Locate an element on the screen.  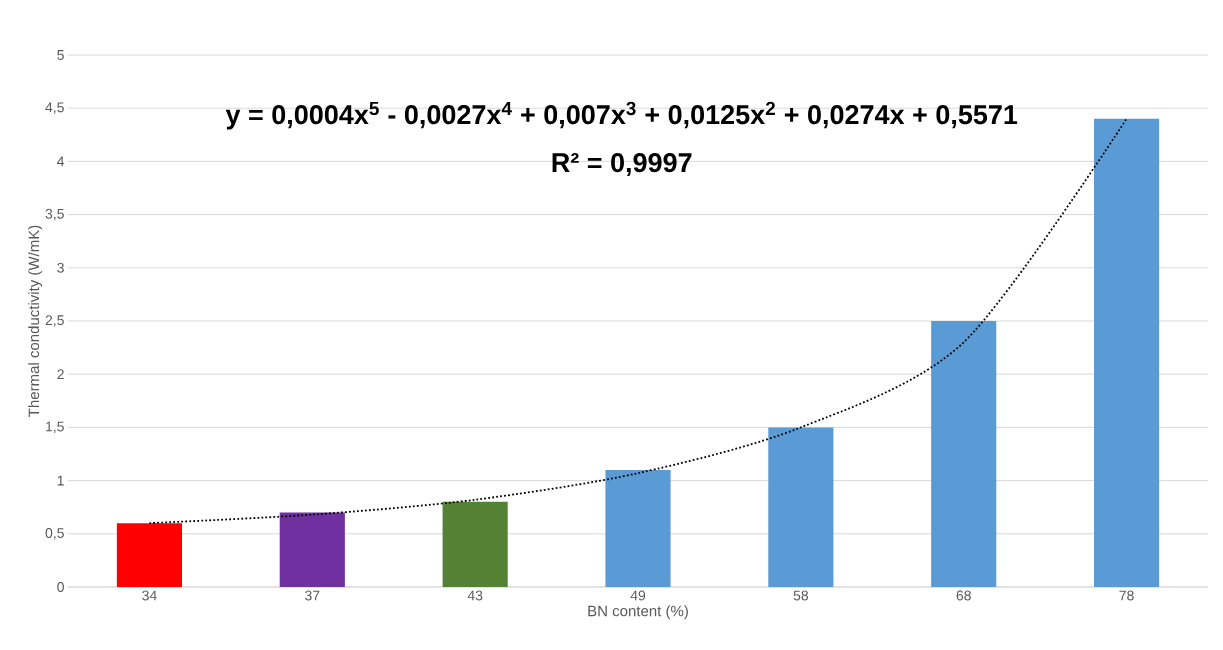
x-tick-label: 34 is located at coordinates (149, 595).